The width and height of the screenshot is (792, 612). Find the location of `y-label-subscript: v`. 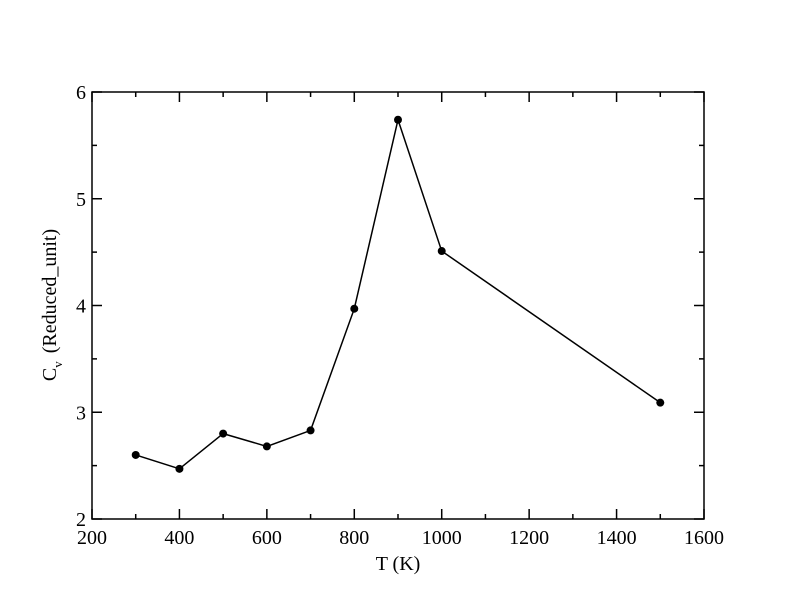

y-label-subscript: v is located at coordinates (57, 364).